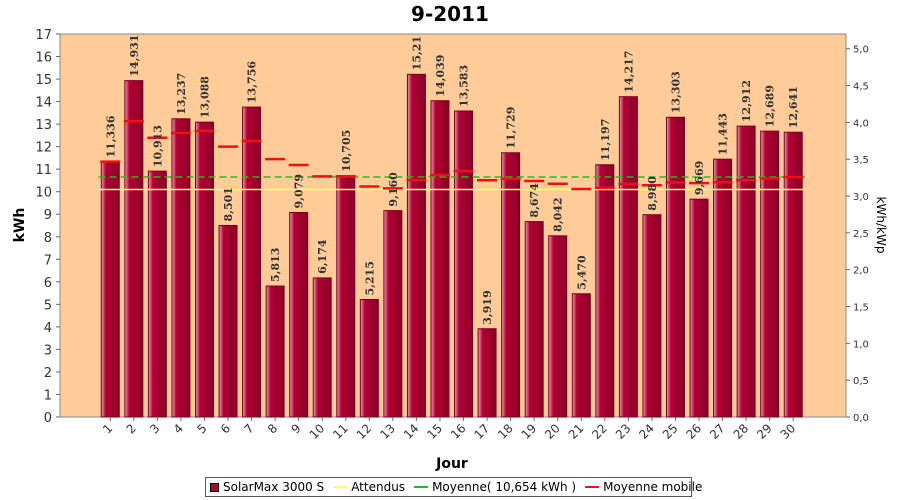 The width and height of the screenshot is (900, 500). I want to click on y2-tick-label: 2,5, so click(861, 234).